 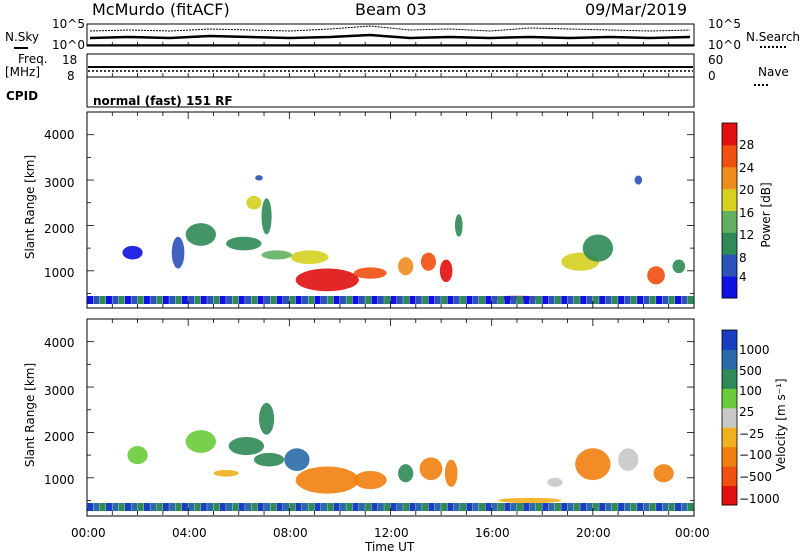 What do you see at coordinates (724, 45) in the screenshot?
I see `noise-right-tick-bottom: 10^0` at bounding box center [724, 45].